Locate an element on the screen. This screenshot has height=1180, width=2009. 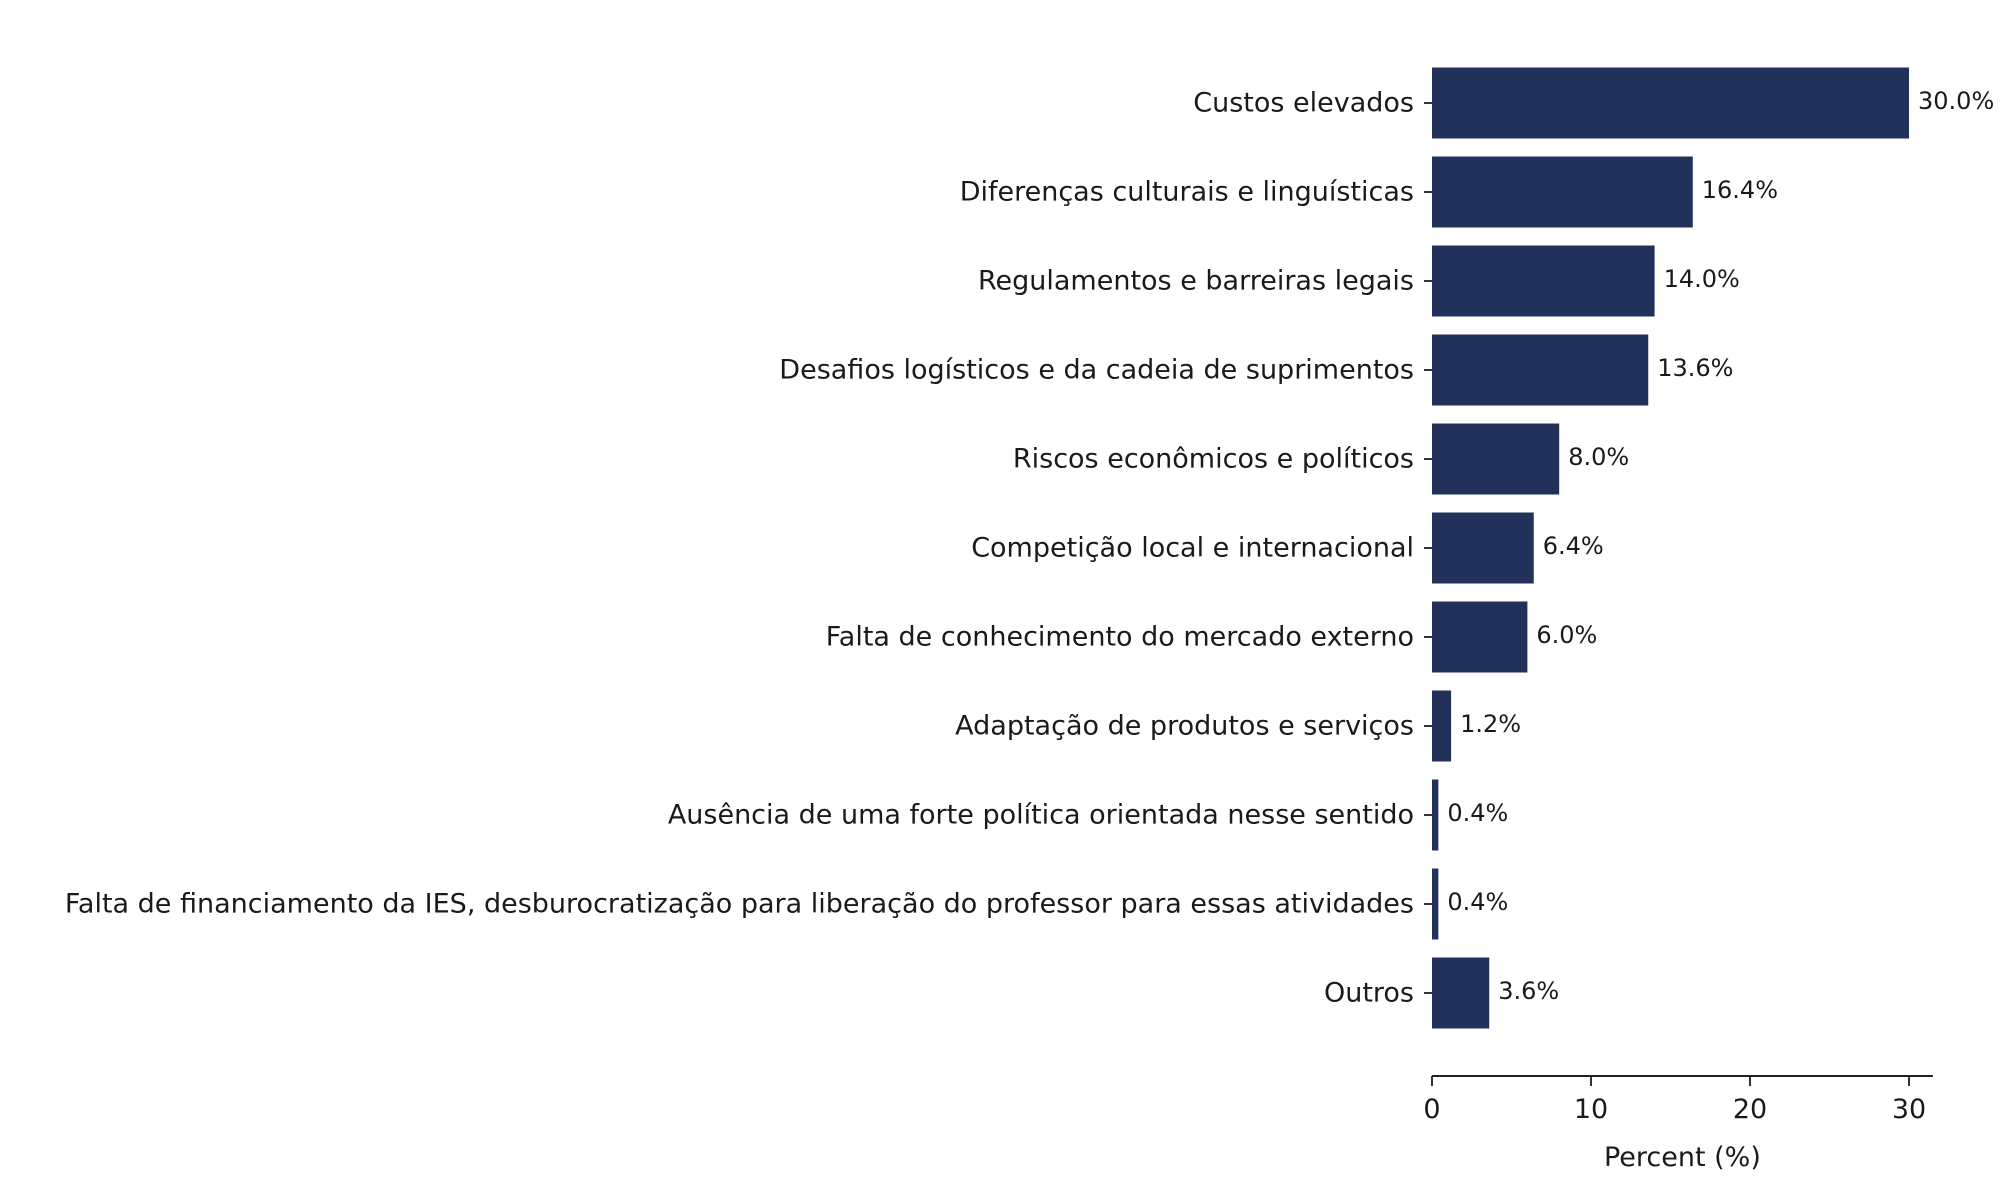
value-label: 8.0% is located at coordinates (1598, 457).